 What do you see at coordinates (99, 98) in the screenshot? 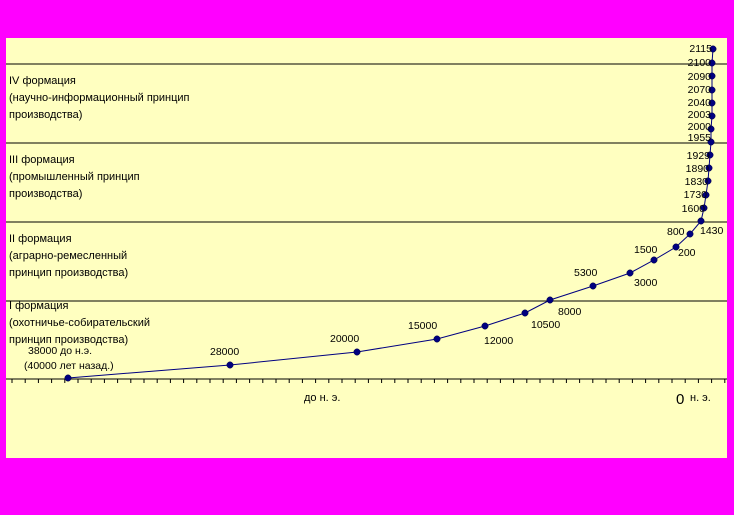
I see `band-label-4-line-2: (научно-информационный принцип` at bounding box center [99, 98].